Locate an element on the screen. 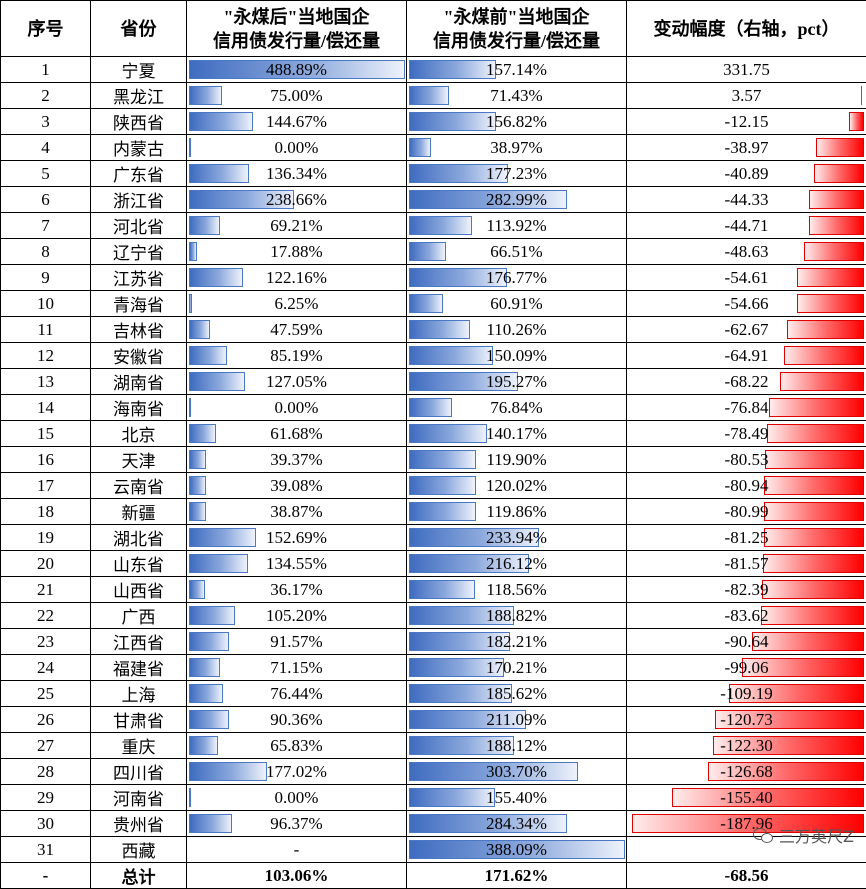 This screenshot has width=866, height=889. row-after-value: 152.69% is located at coordinates (296, 537).